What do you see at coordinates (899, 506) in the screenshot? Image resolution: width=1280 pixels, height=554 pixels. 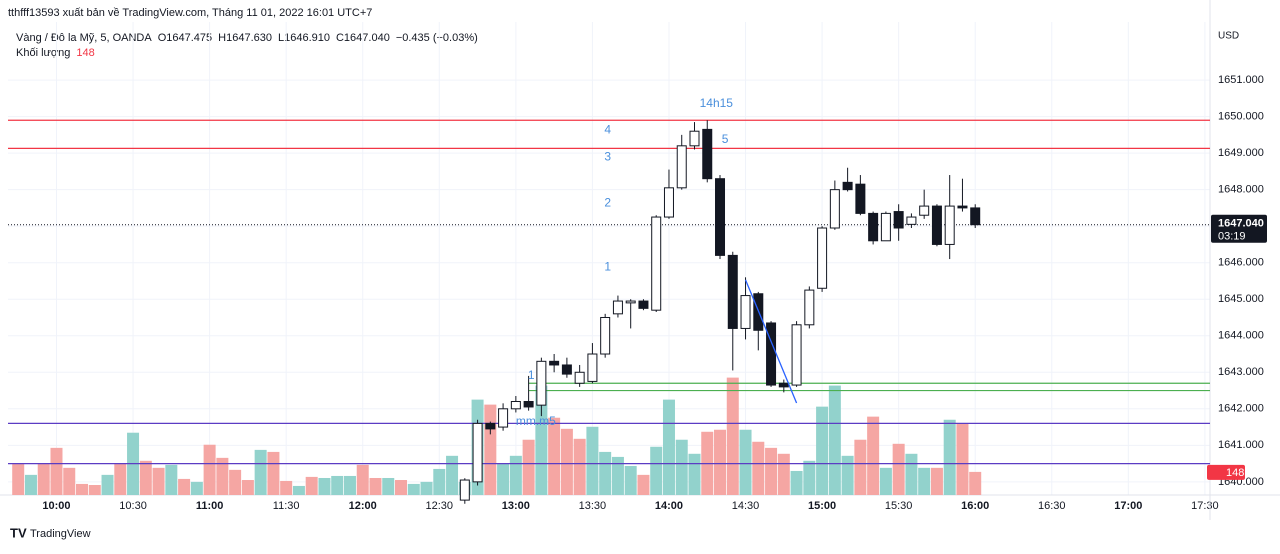 I see `x-tick-label: 15:30` at bounding box center [899, 506].